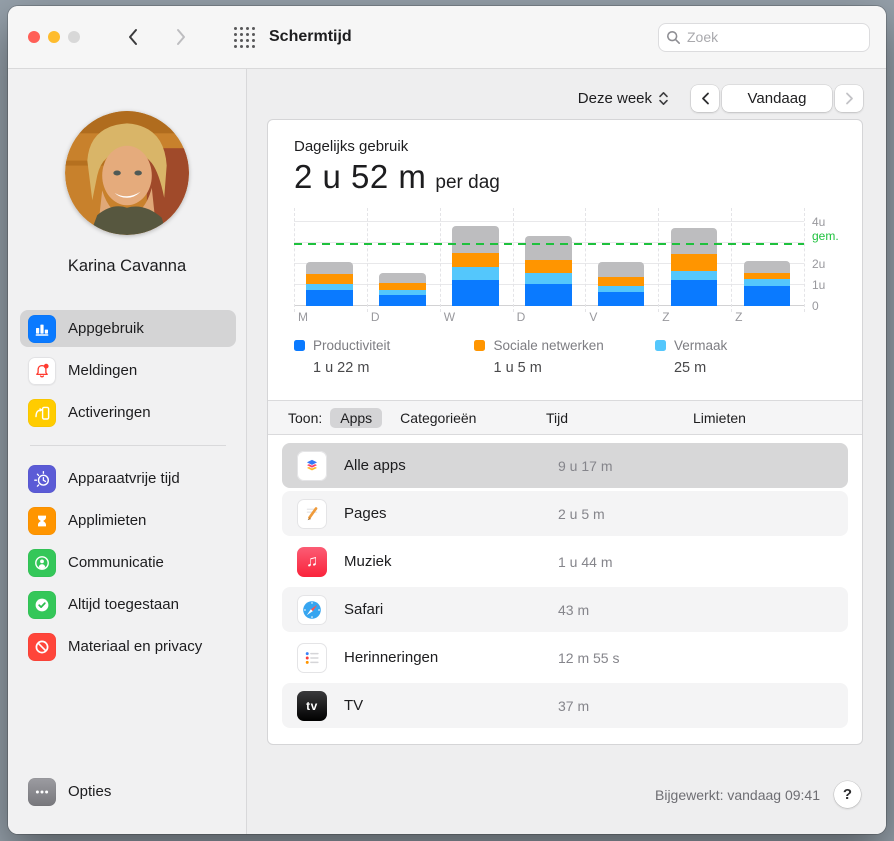 The image size is (894, 841). What do you see at coordinates (341, 368) in the screenshot?
I see `legend-total: 1 u 22 m` at bounding box center [341, 368].